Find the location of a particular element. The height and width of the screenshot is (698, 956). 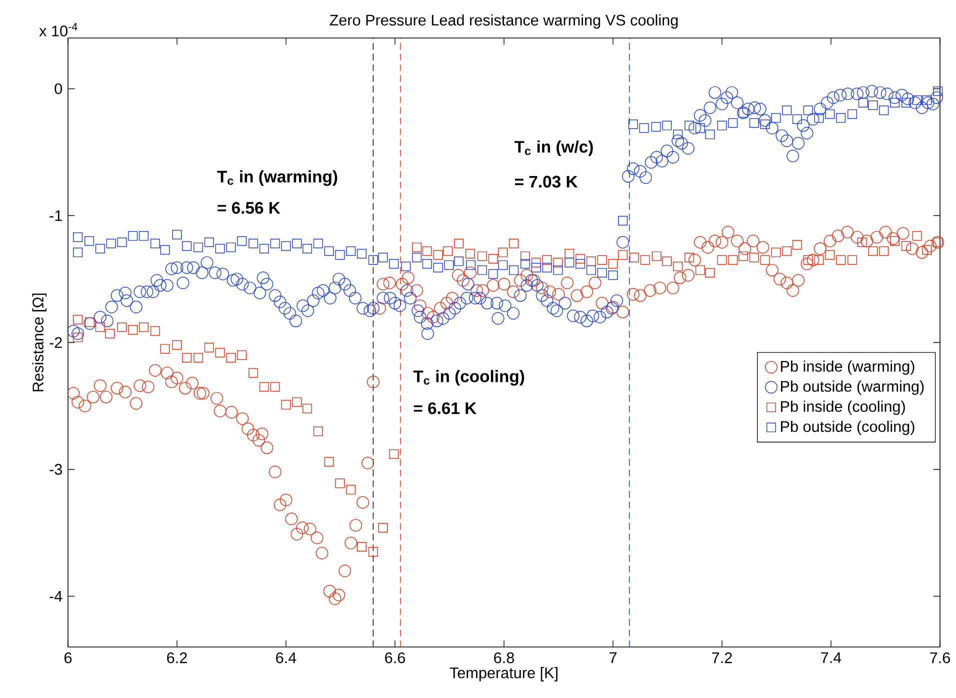

chart-title: Zero Pressure Lead resistance warming VS cooling is located at coordinates (504, 21).